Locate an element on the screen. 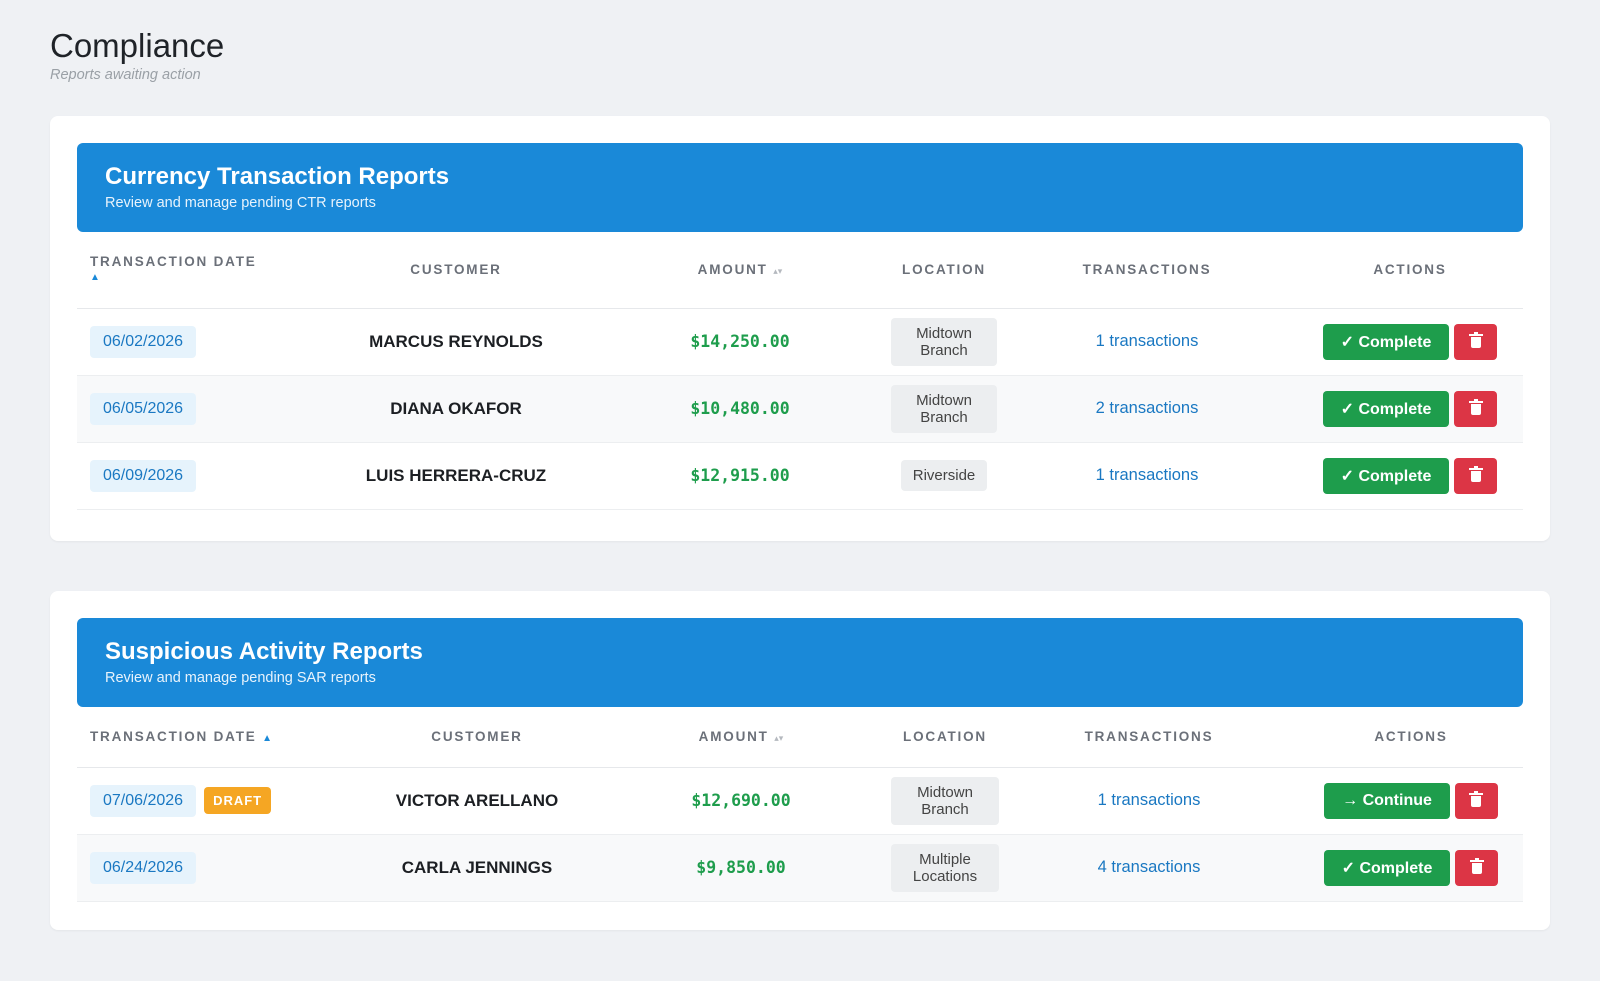 The height and width of the screenshot is (981, 1600). draft-badge: DRAFT is located at coordinates (238, 800).